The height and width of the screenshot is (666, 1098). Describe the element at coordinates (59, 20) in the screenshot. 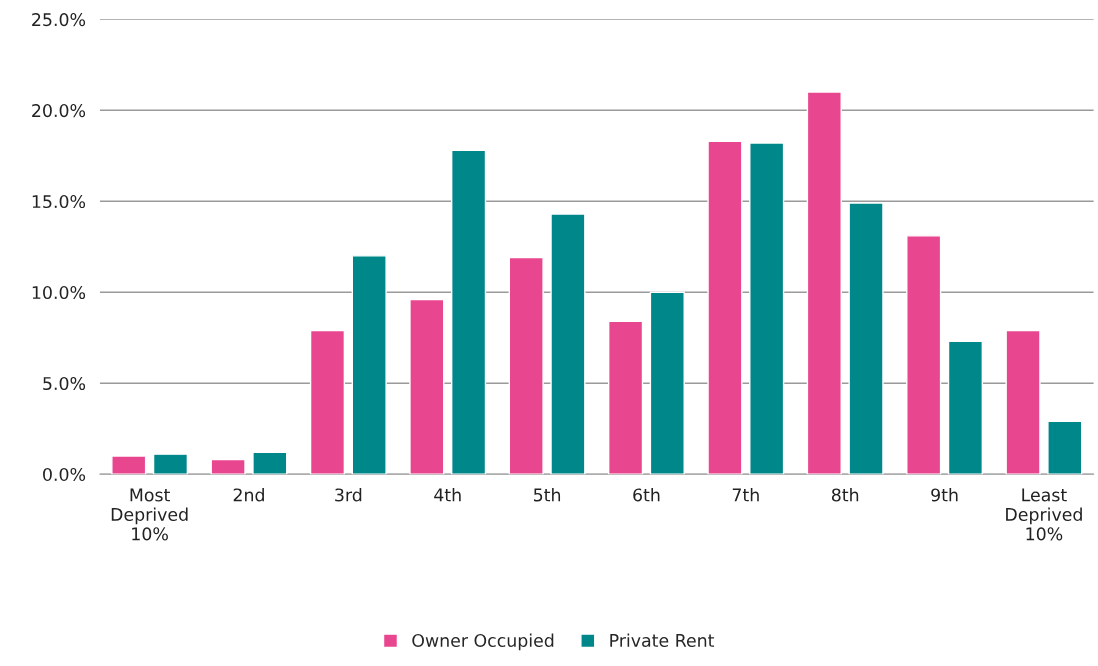

I see `y-tick-label: 25.0%` at that location.